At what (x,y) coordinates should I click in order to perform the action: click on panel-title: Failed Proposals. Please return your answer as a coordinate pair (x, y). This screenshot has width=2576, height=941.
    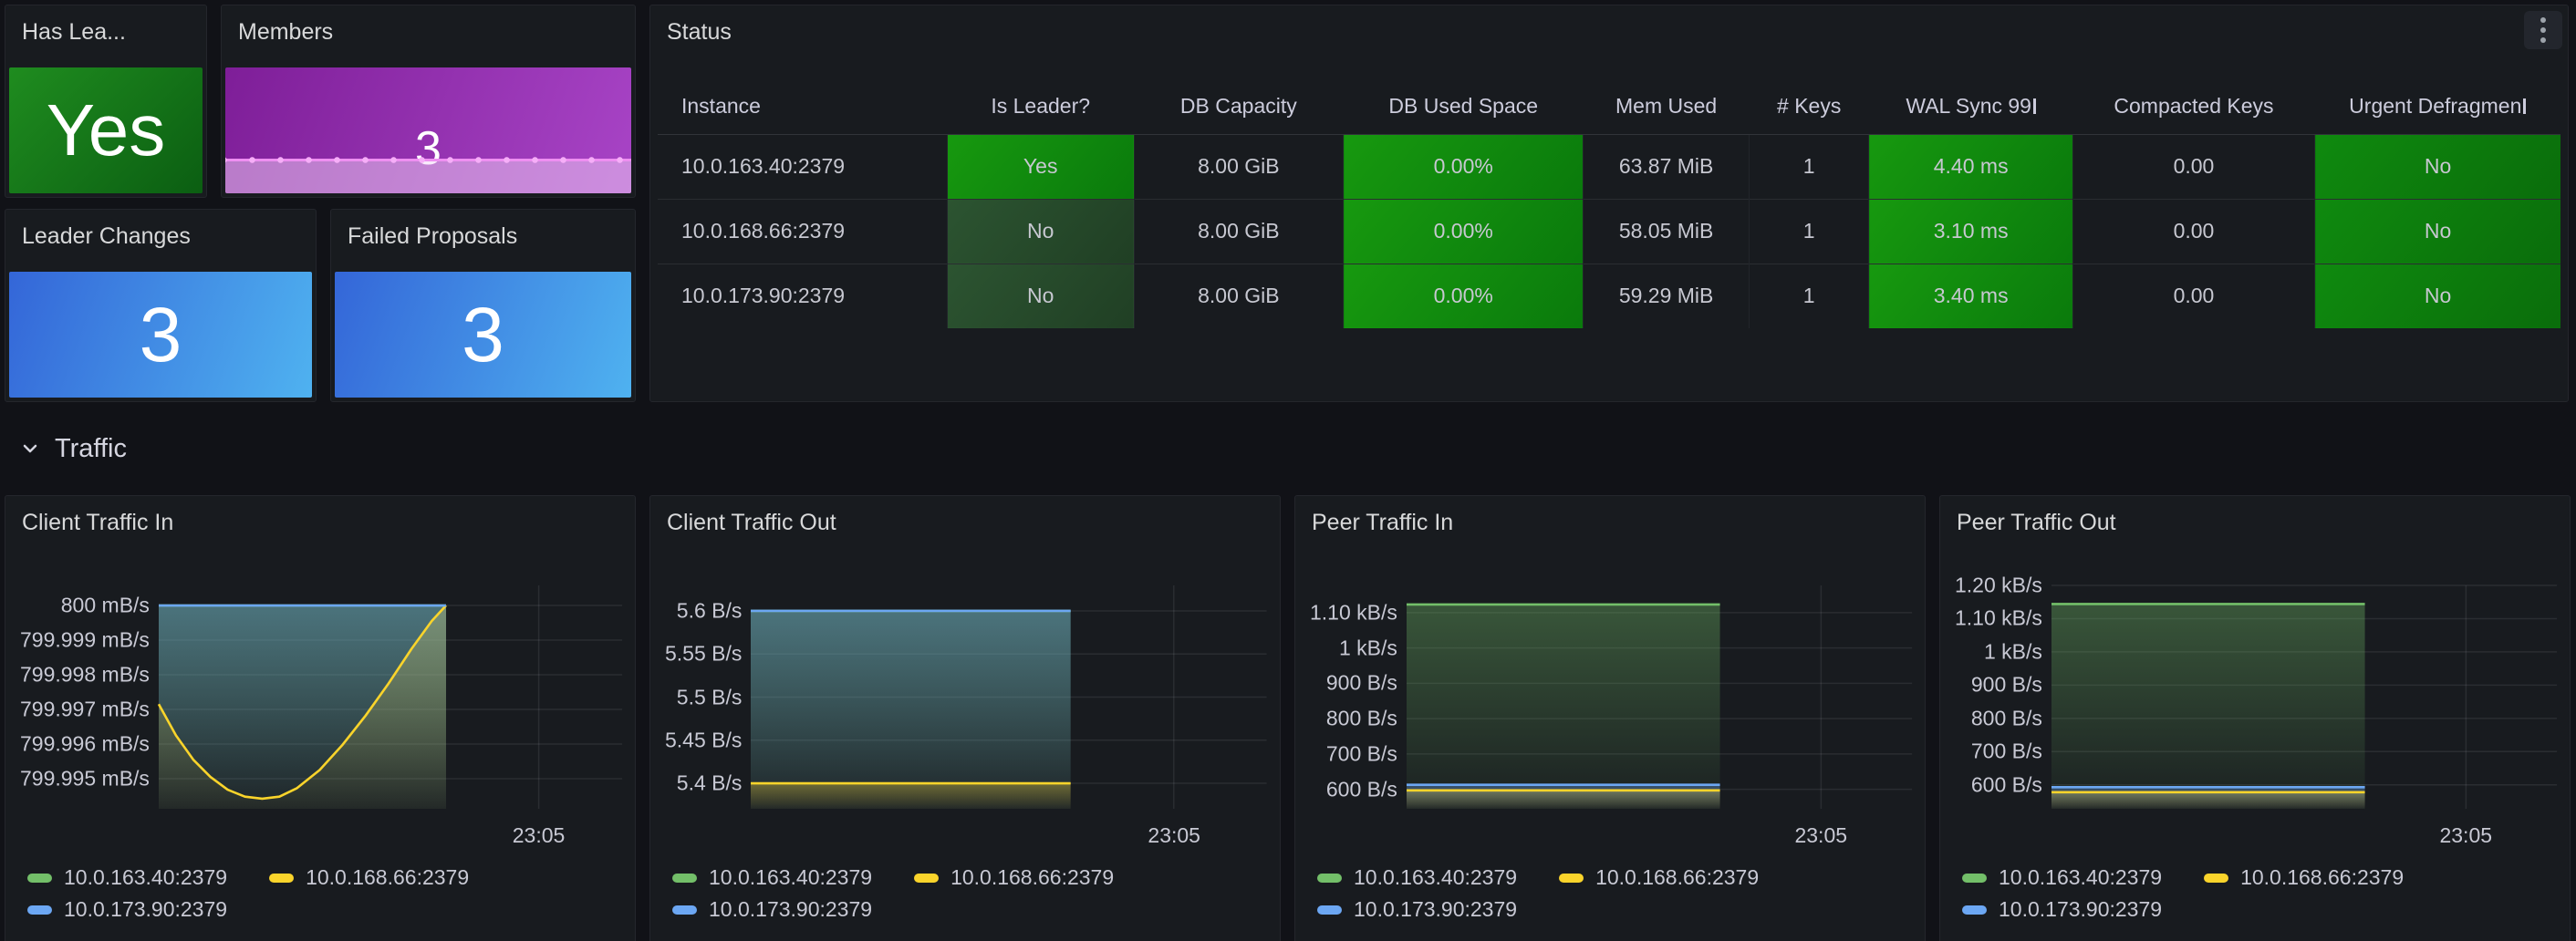
    Looking at the image, I should click on (433, 236).